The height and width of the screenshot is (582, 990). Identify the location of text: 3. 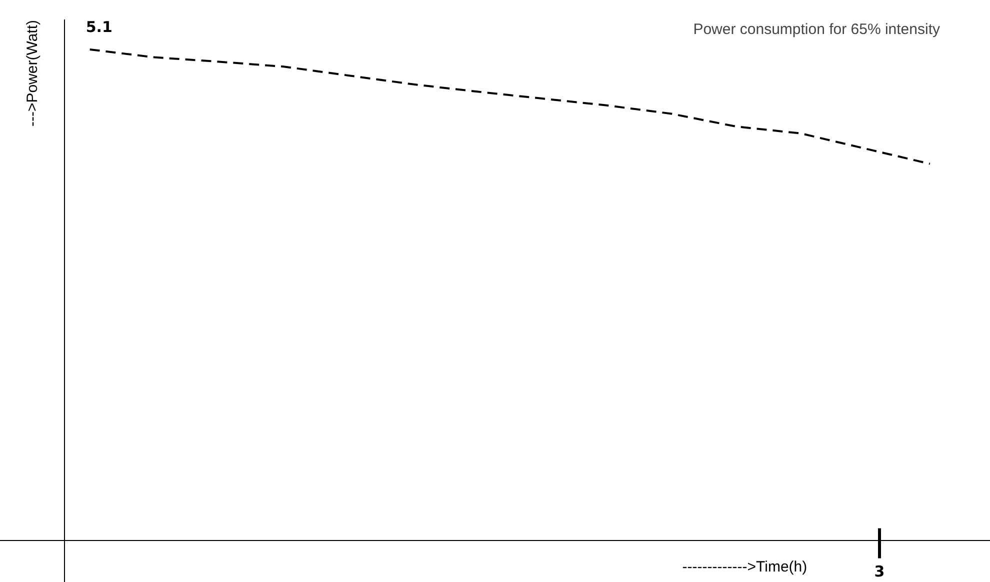
(879, 571).